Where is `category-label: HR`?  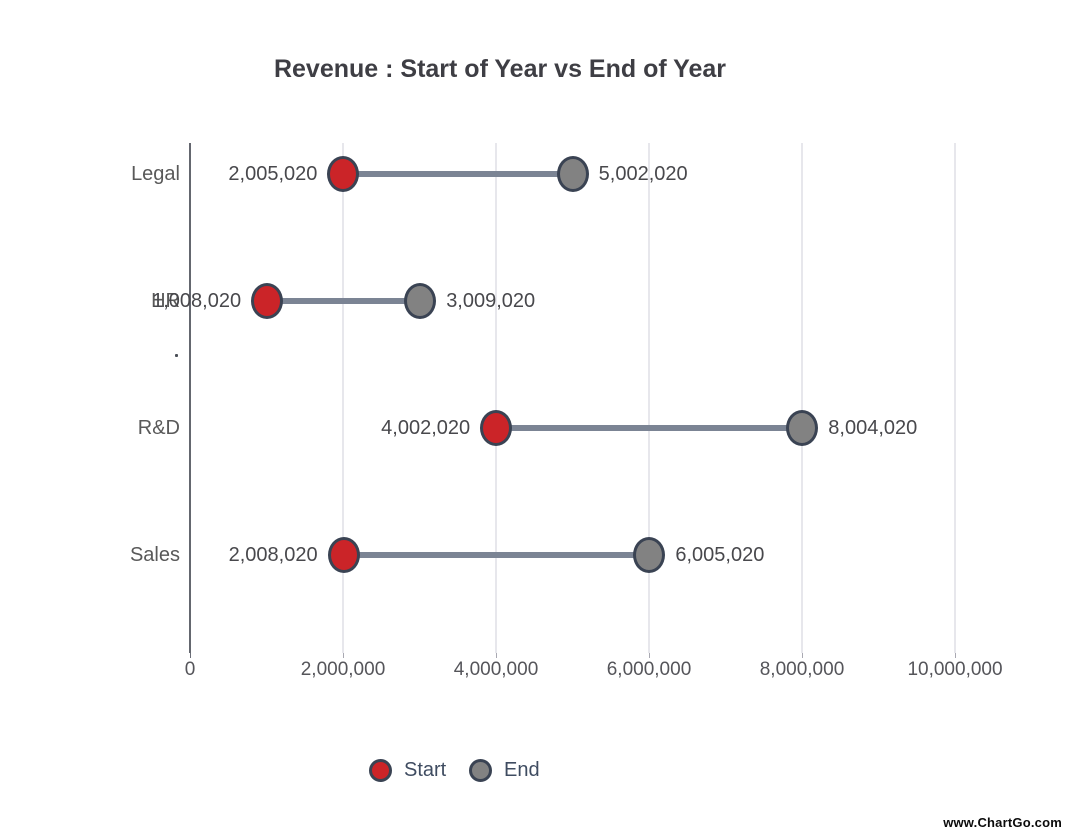
category-label: HR is located at coordinates (165, 301).